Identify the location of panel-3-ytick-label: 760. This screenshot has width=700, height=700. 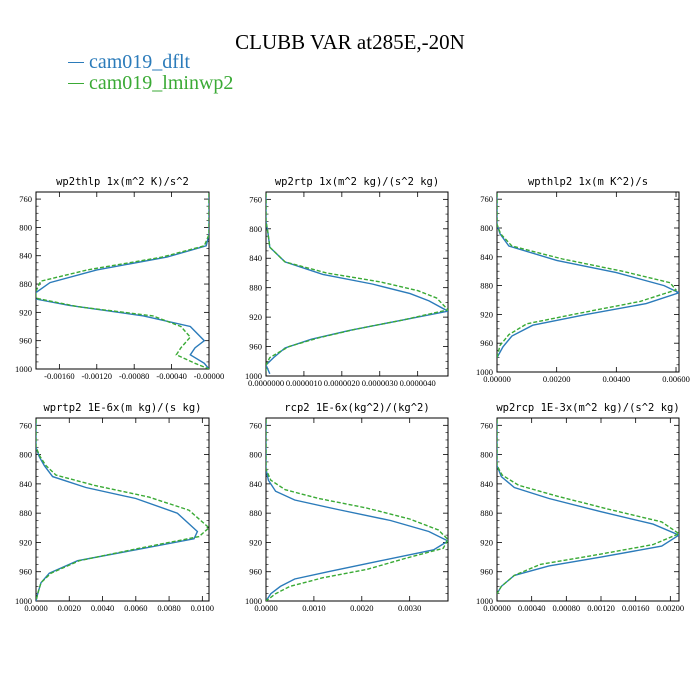
(486, 199).